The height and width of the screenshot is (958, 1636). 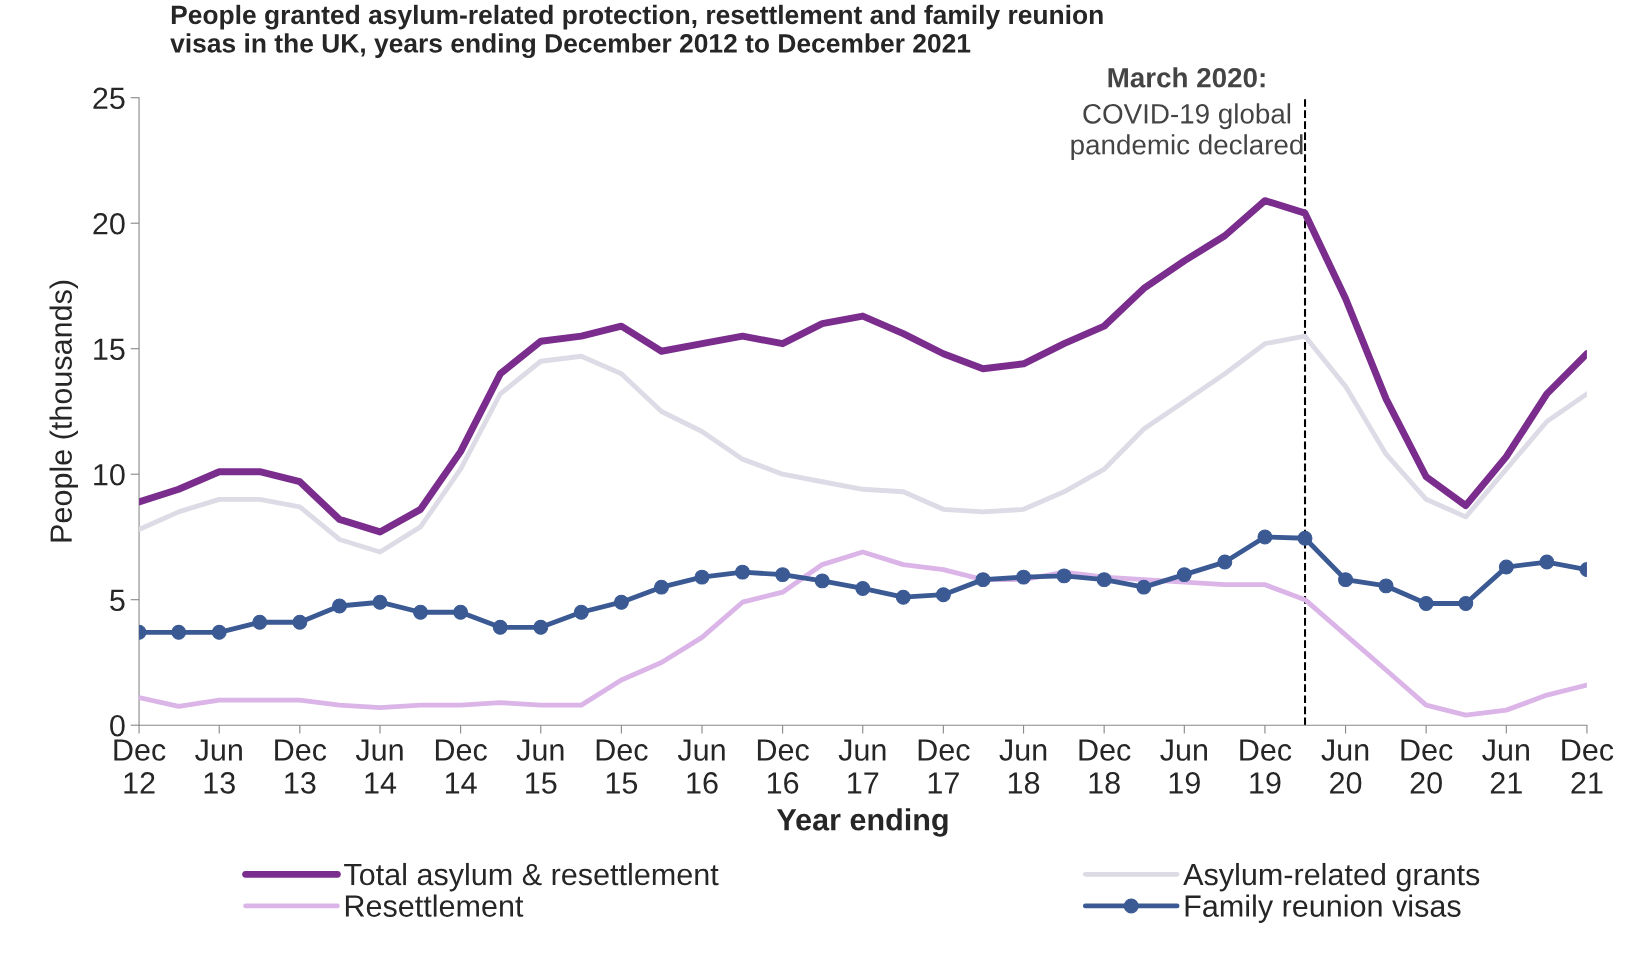 I want to click on x-tick-label: Jun 17, so click(x=862, y=766).